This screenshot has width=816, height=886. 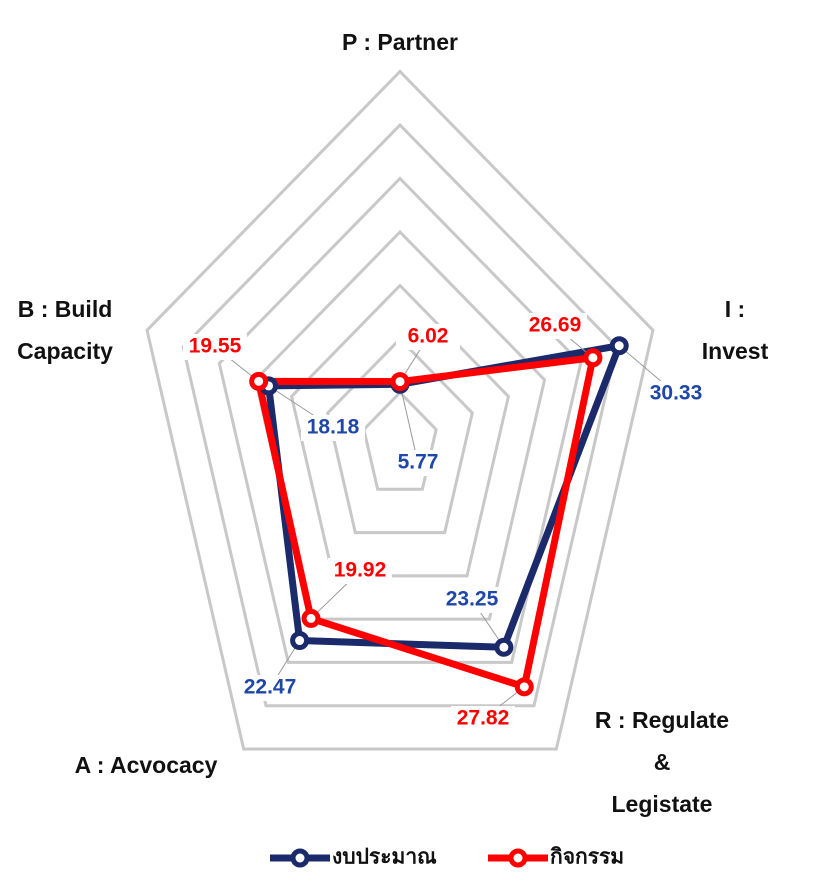 What do you see at coordinates (735, 330) in the screenshot?
I see `axis-label: I : Invest` at bounding box center [735, 330].